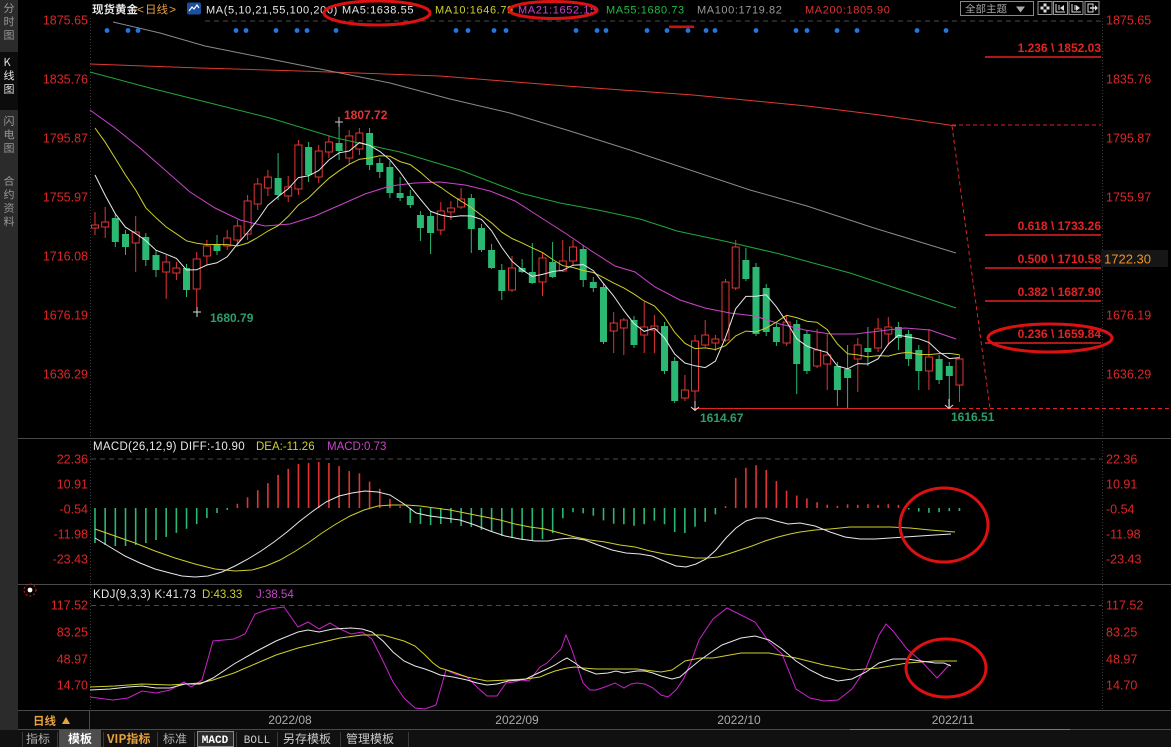  What do you see at coordinates (232, 318) in the screenshot?
I see `svg-text: 1680.79` at bounding box center [232, 318].